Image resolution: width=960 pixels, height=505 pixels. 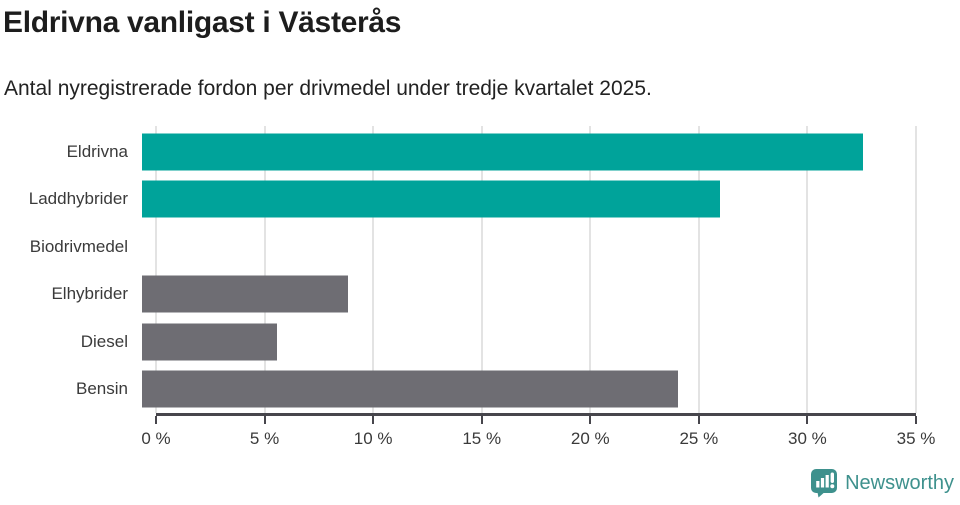 What do you see at coordinates (482, 438) in the screenshot?
I see `x-tick-label: 15 %` at bounding box center [482, 438].